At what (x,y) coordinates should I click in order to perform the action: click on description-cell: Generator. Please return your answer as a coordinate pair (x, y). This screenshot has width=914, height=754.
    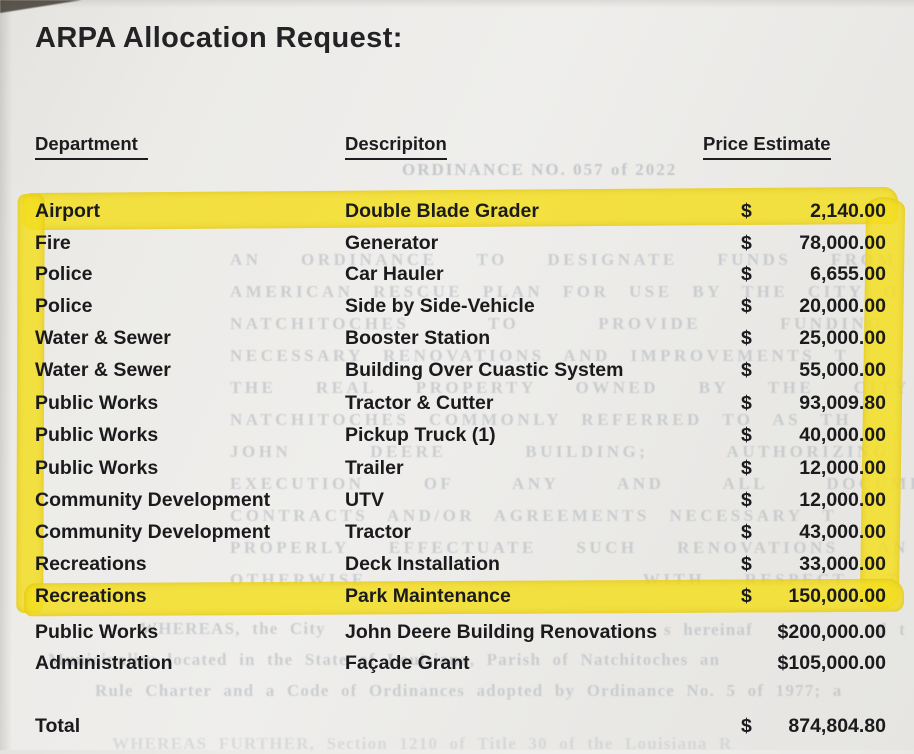
    Looking at the image, I should click on (392, 243).